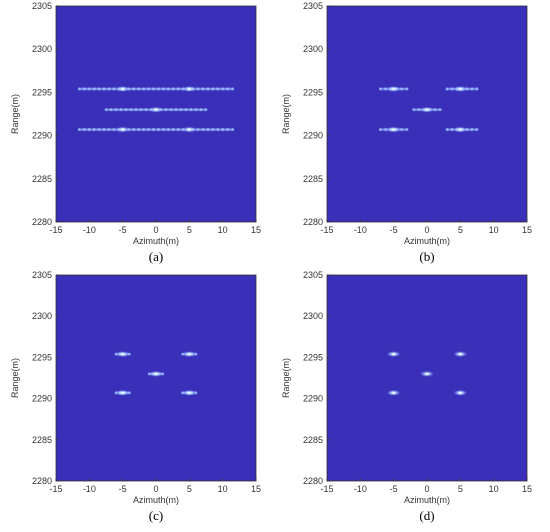 Image resolution: width=550 pixels, height=532 pixels. I want to click on x-tick-label-a: -15, so click(55, 230).